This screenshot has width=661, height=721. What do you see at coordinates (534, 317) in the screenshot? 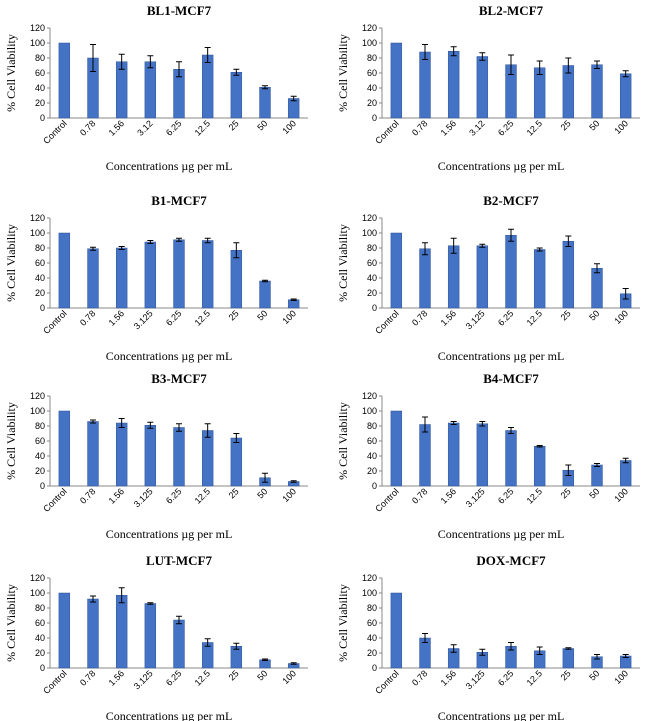
I see `x-tick-label: 12.5` at bounding box center [534, 317].